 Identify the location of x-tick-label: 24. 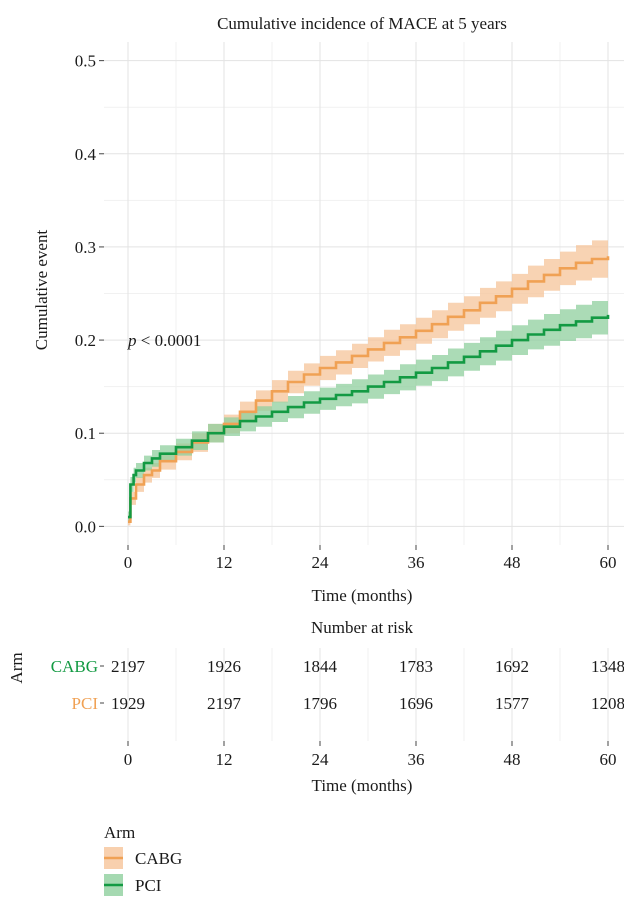
(321, 562).